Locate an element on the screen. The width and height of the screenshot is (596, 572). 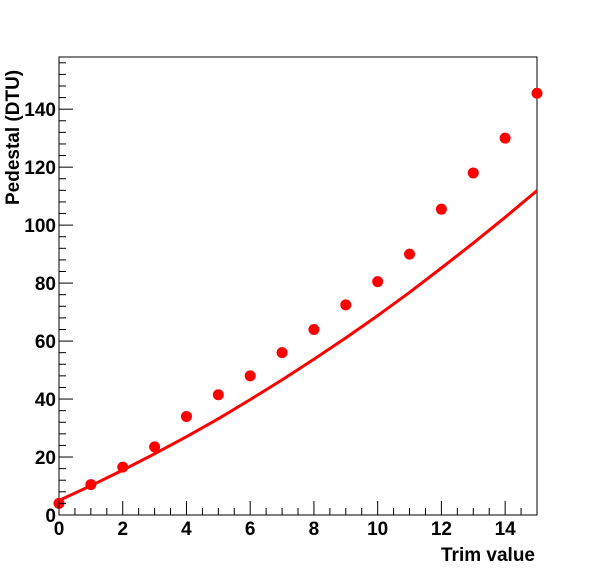
x-tick-label: 10 is located at coordinates (377, 529).